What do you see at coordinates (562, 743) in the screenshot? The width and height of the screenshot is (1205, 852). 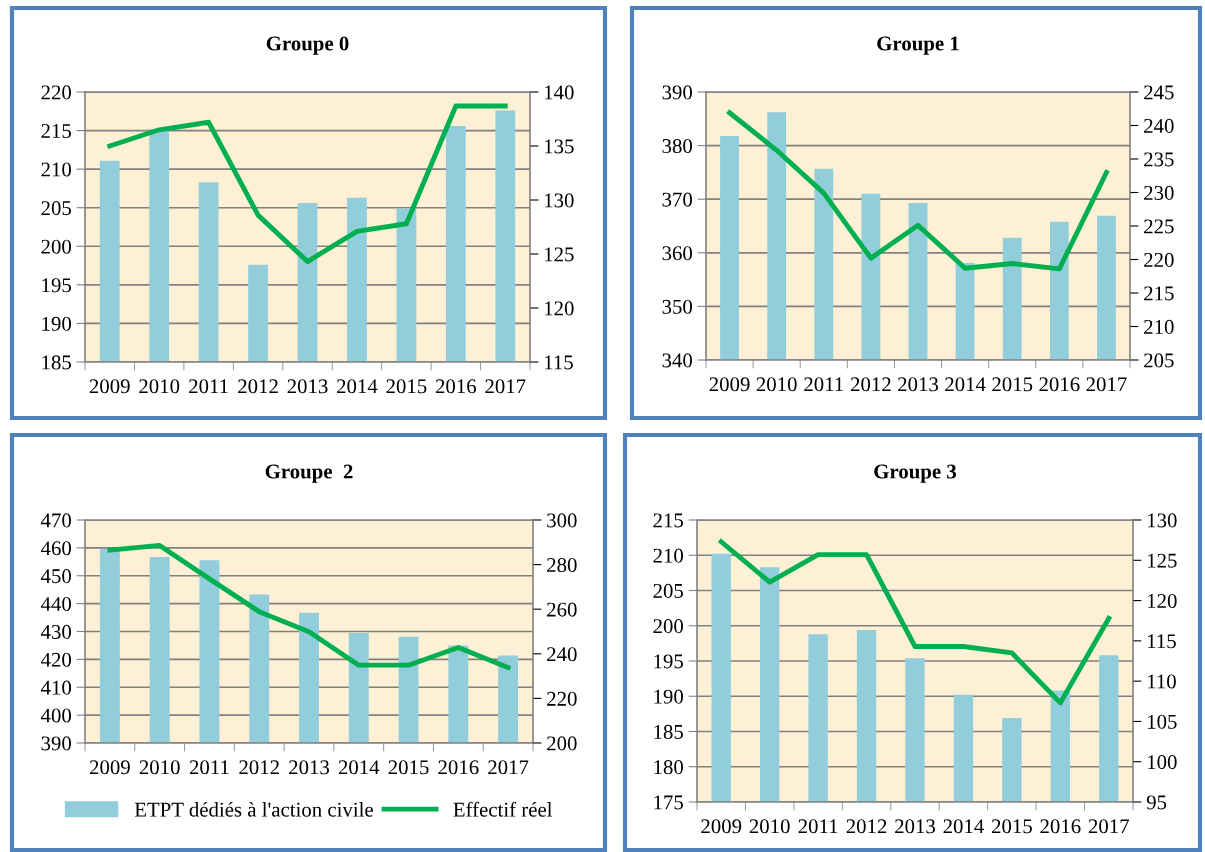 I see `y2-tick-label: 200` at bounding box center [562, 743].